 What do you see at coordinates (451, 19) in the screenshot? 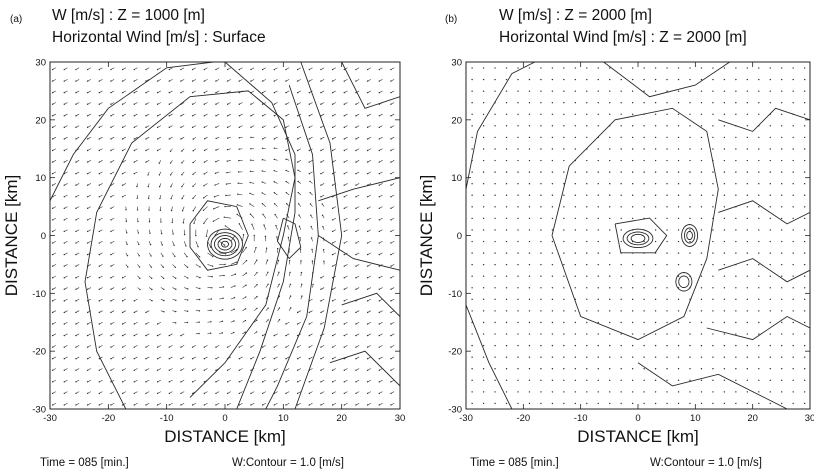
I see `panel-label: (b)` at bounding box center [451, 19].